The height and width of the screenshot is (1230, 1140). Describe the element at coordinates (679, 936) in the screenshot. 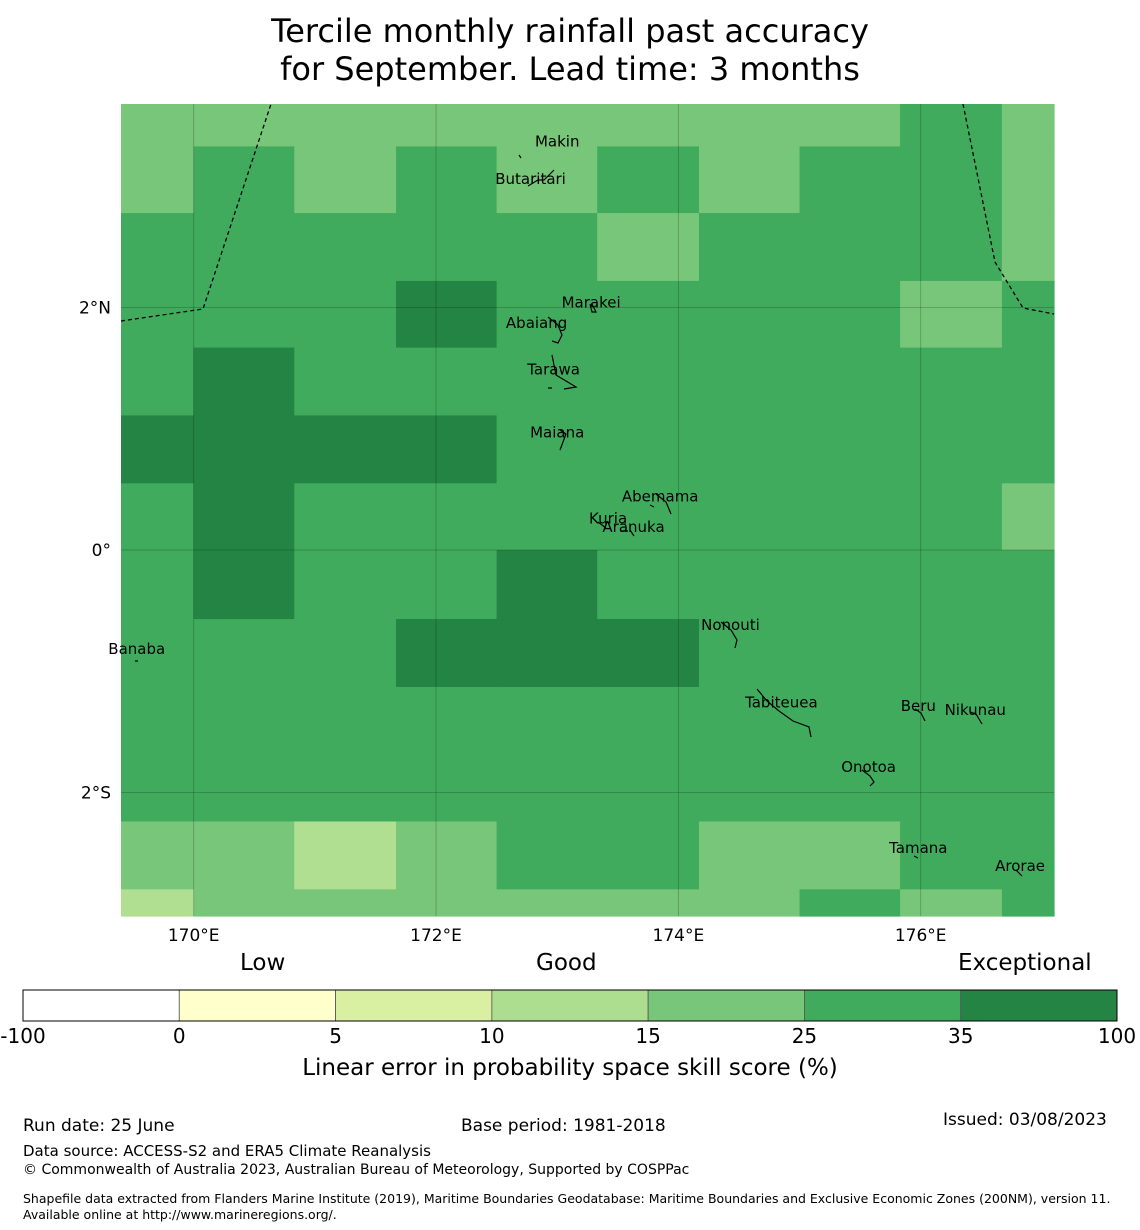

I see `lon-tick-label: 174°E` at that location.